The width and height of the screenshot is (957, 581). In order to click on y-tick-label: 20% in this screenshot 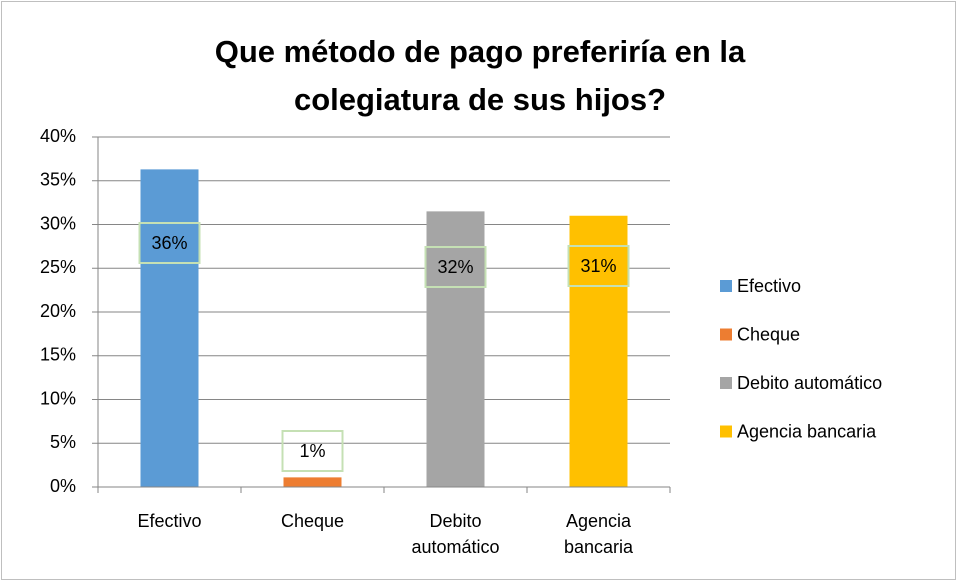, I will do `click(58, 311)`.